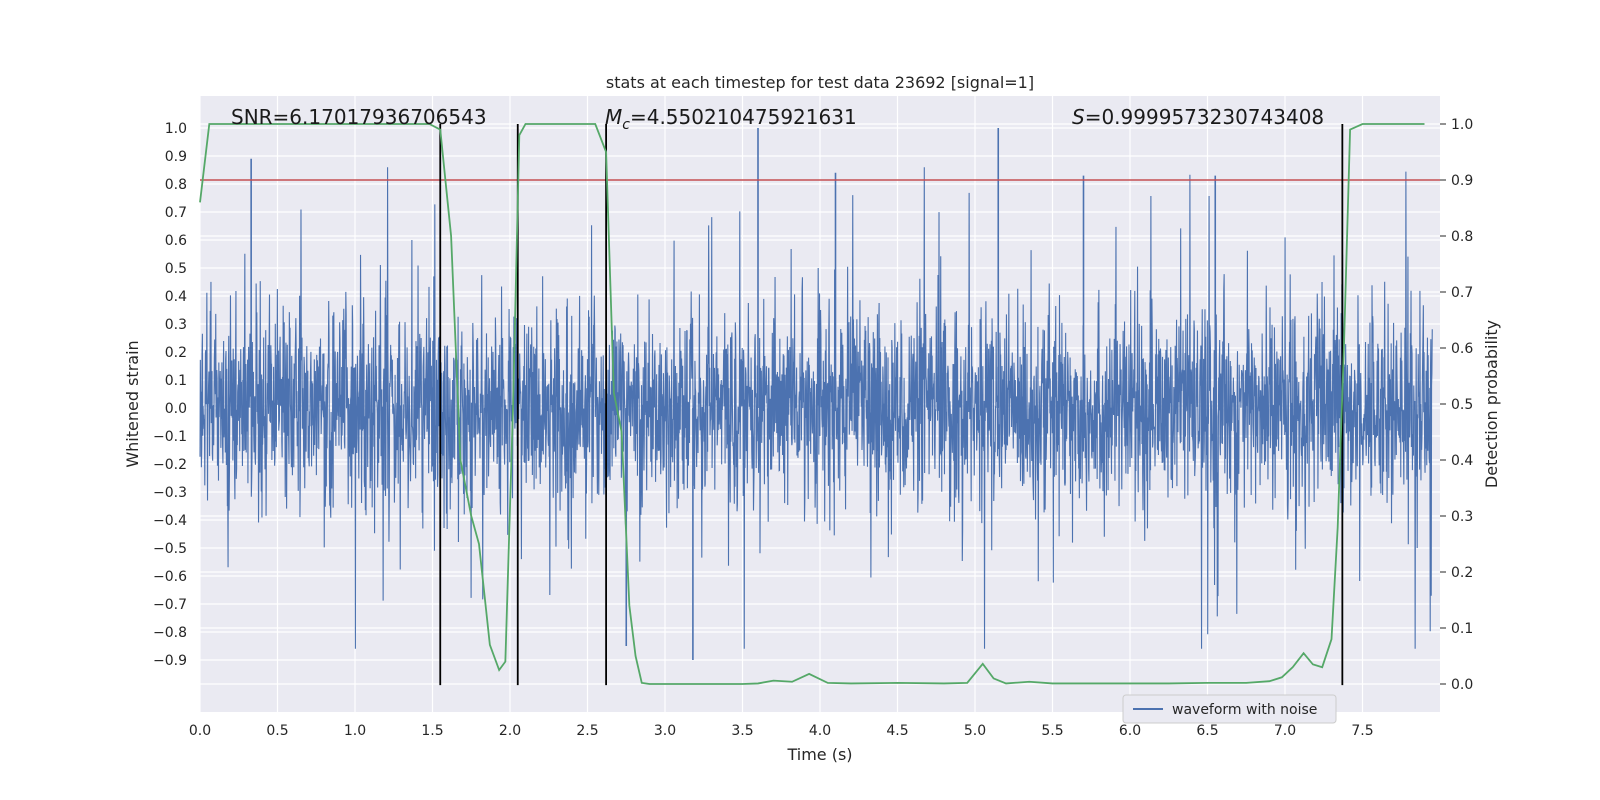 Image resolution: width=1600 pixels, height=800 pixels. I want to click on x-tick-label: 1.5, so click(432, 731).